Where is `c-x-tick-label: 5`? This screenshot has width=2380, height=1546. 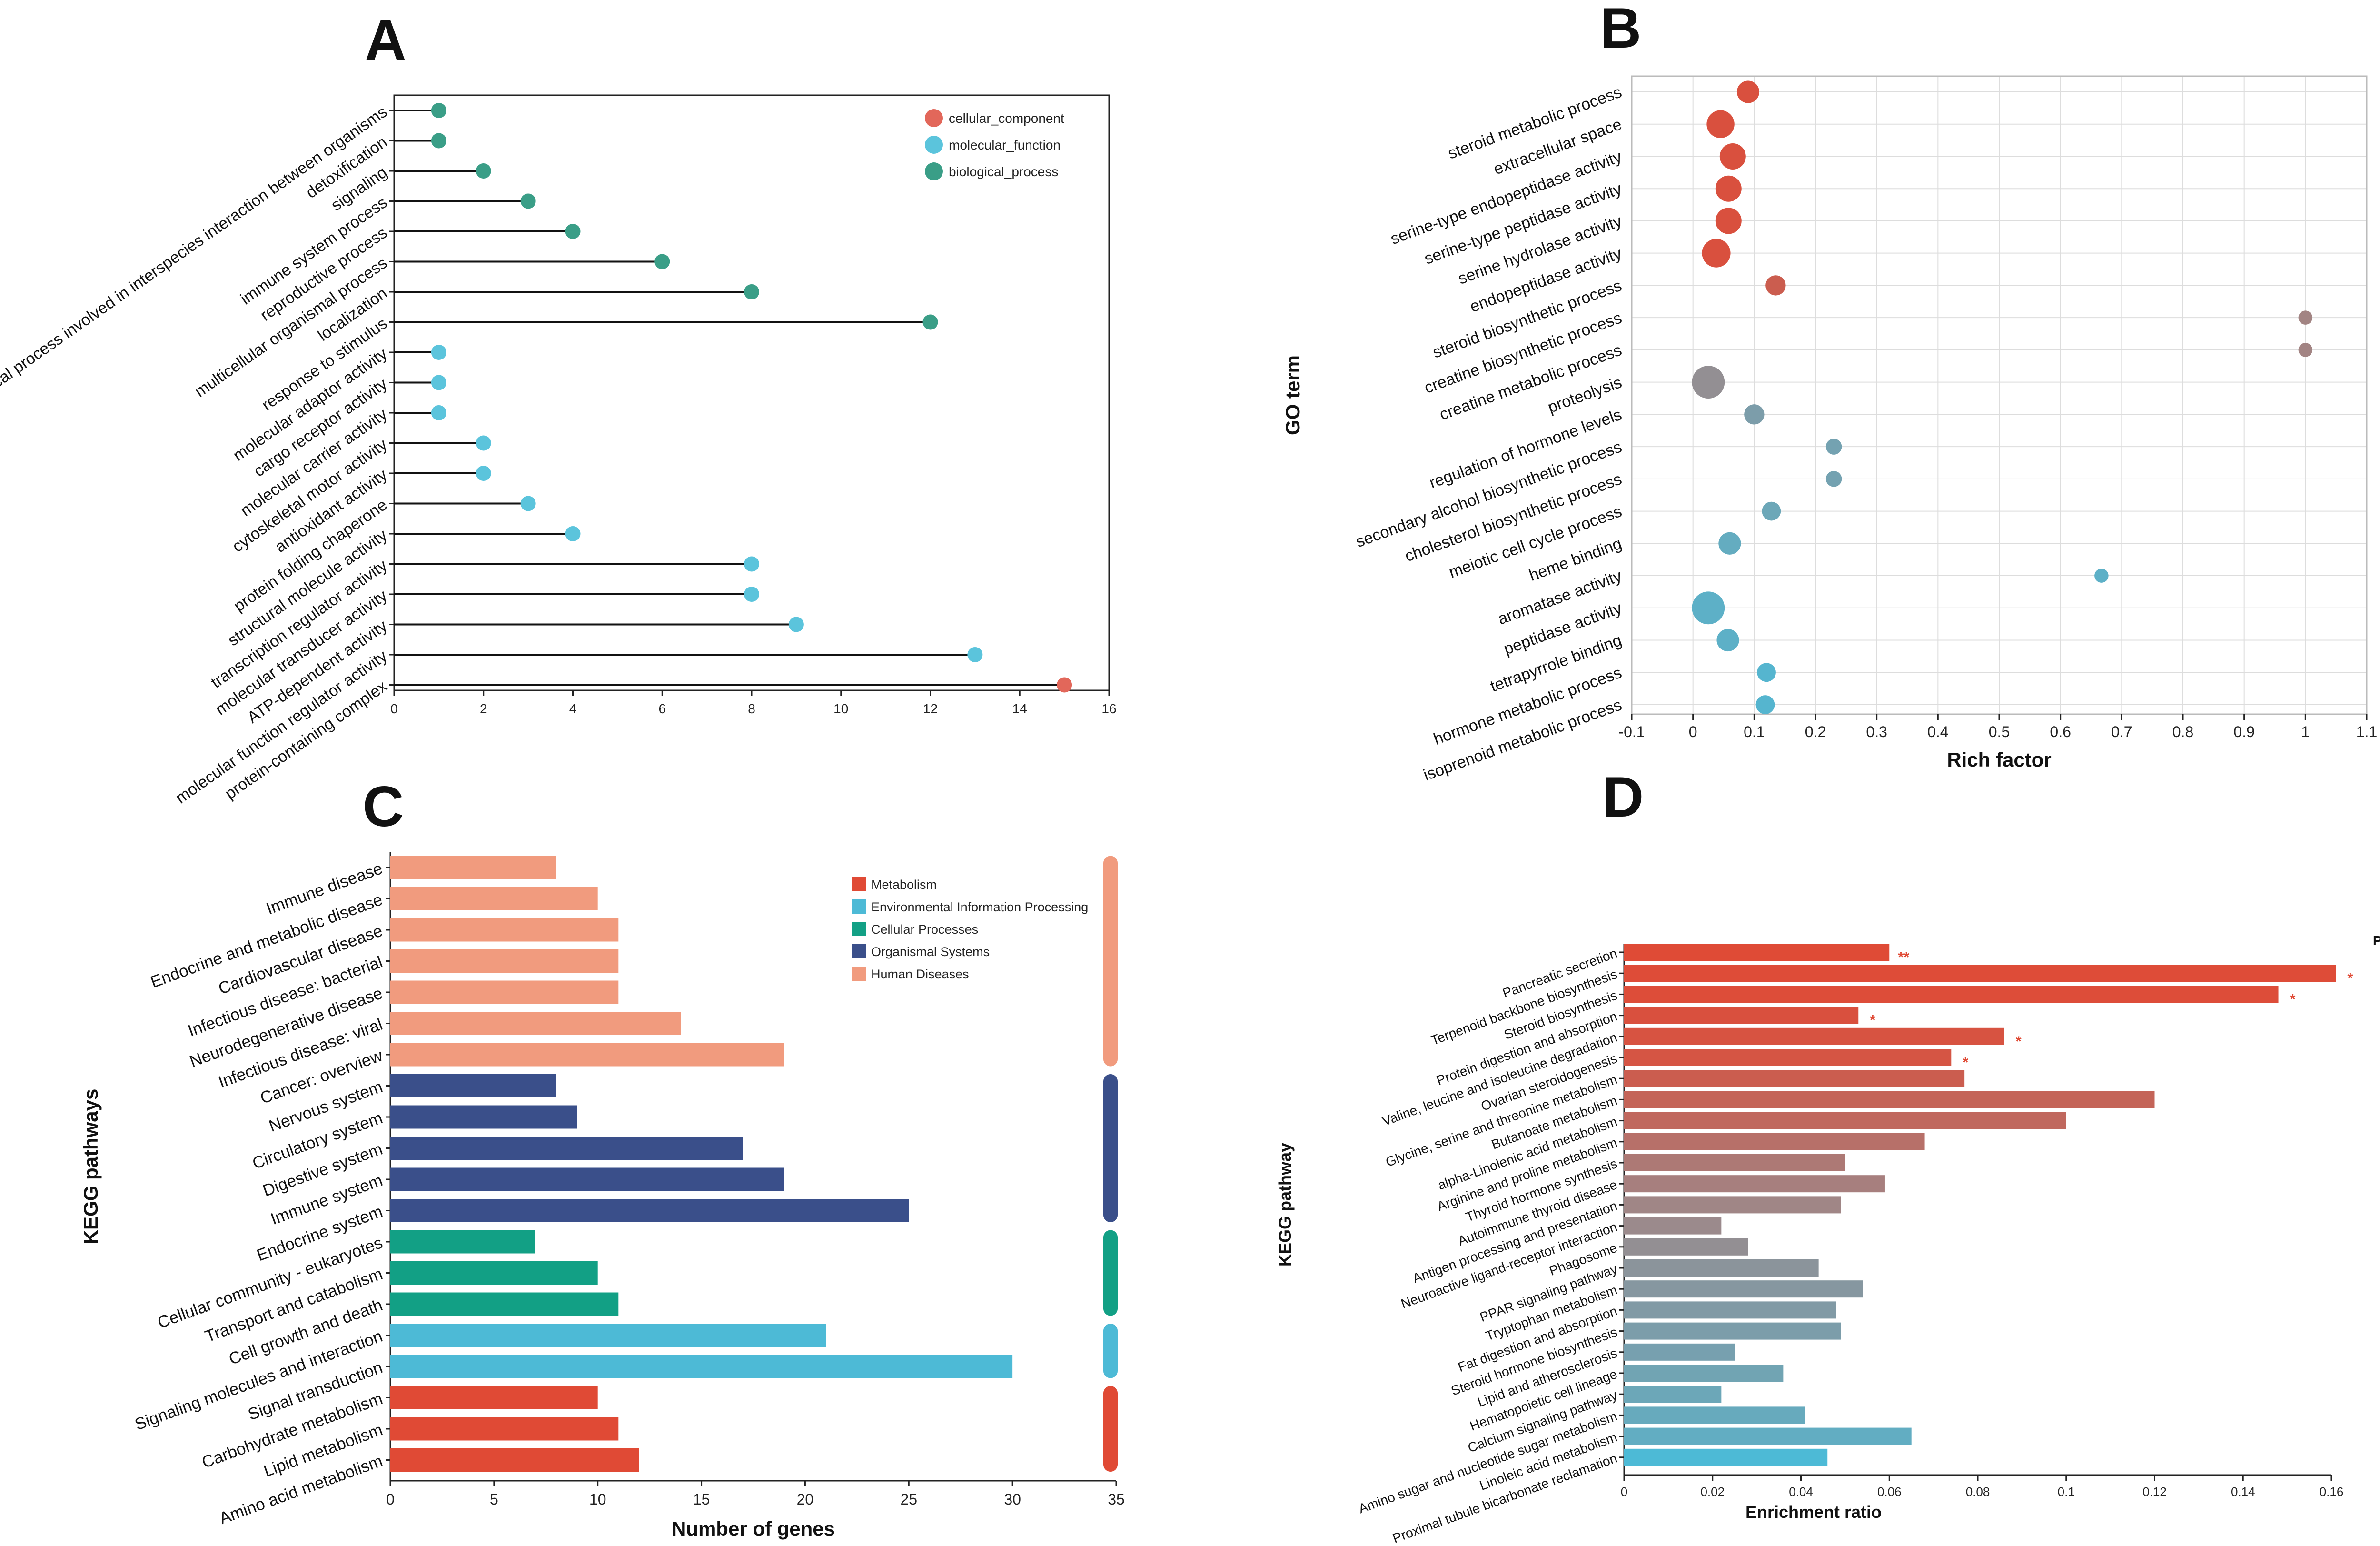 c-x-tick-label: 5 is located at coordinates (494, 1499).